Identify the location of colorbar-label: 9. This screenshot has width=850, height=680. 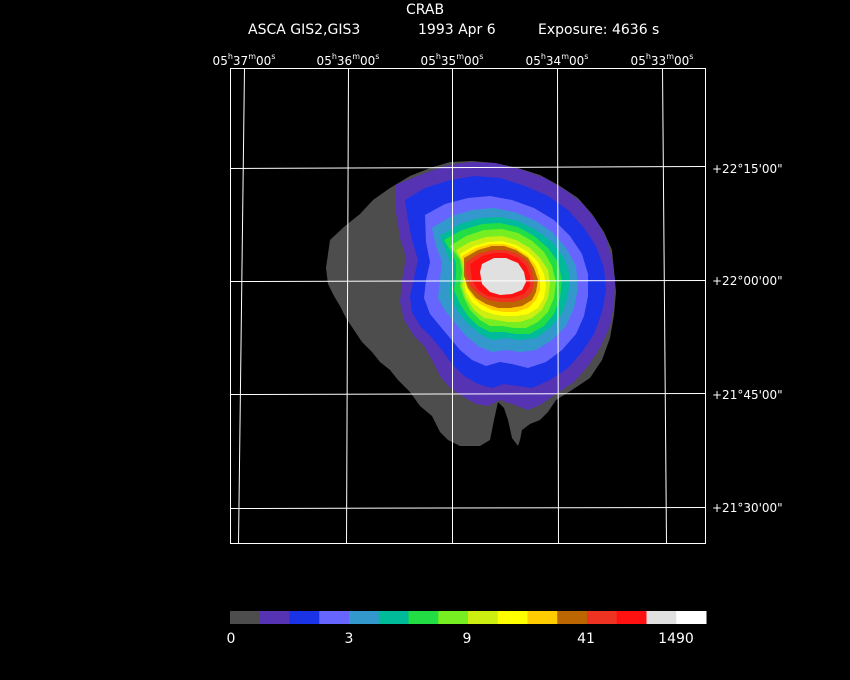
(467, 639).